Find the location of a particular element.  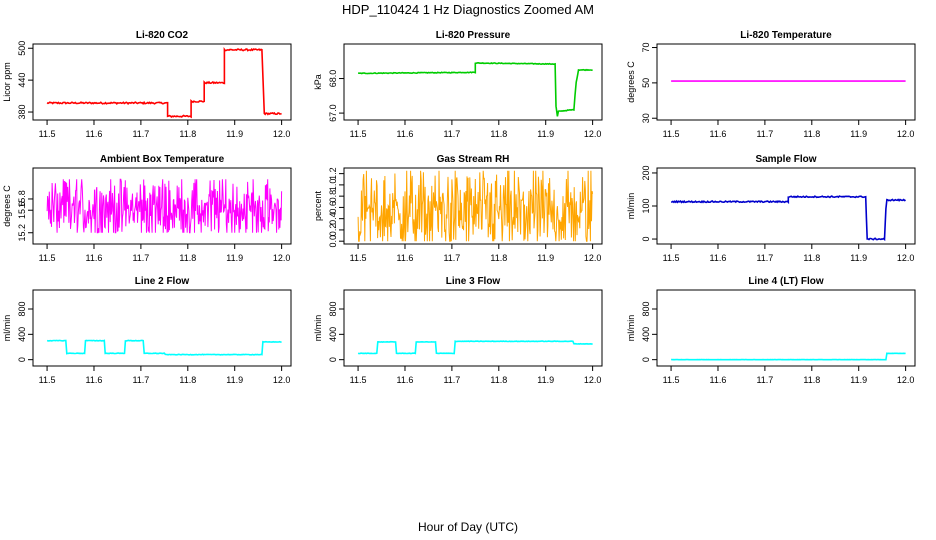

y-tick-label: 68.0 is located at coordinates (333, 79).